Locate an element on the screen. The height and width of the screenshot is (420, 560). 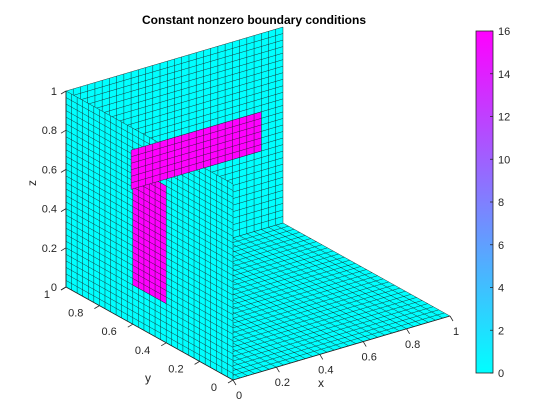
colorbar-tick-label: 4 is located at coordinates (501, 289).